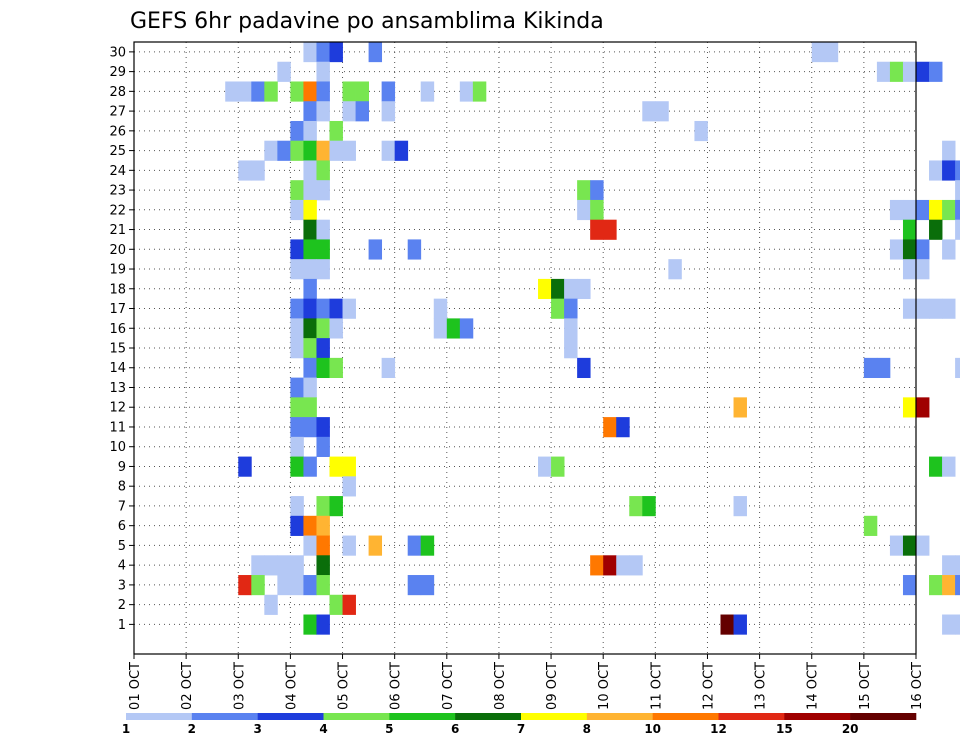  Describe the element at coordinates (117, 329) in the screenshot. I see `y-tick-label: 16` at that location.